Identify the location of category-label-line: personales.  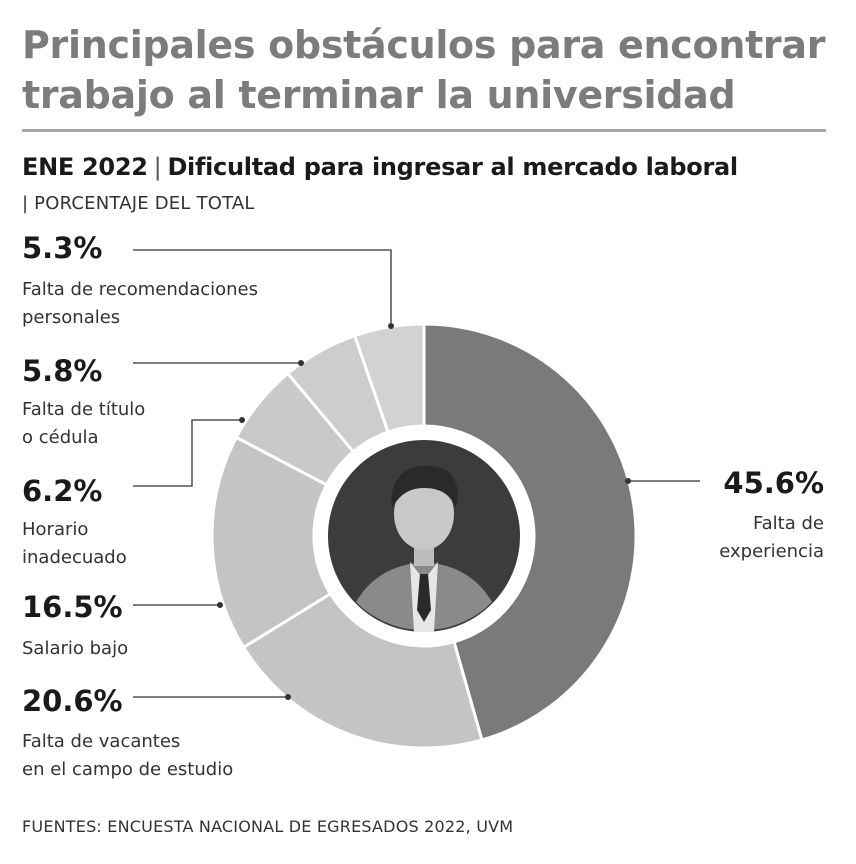
(71, 317).